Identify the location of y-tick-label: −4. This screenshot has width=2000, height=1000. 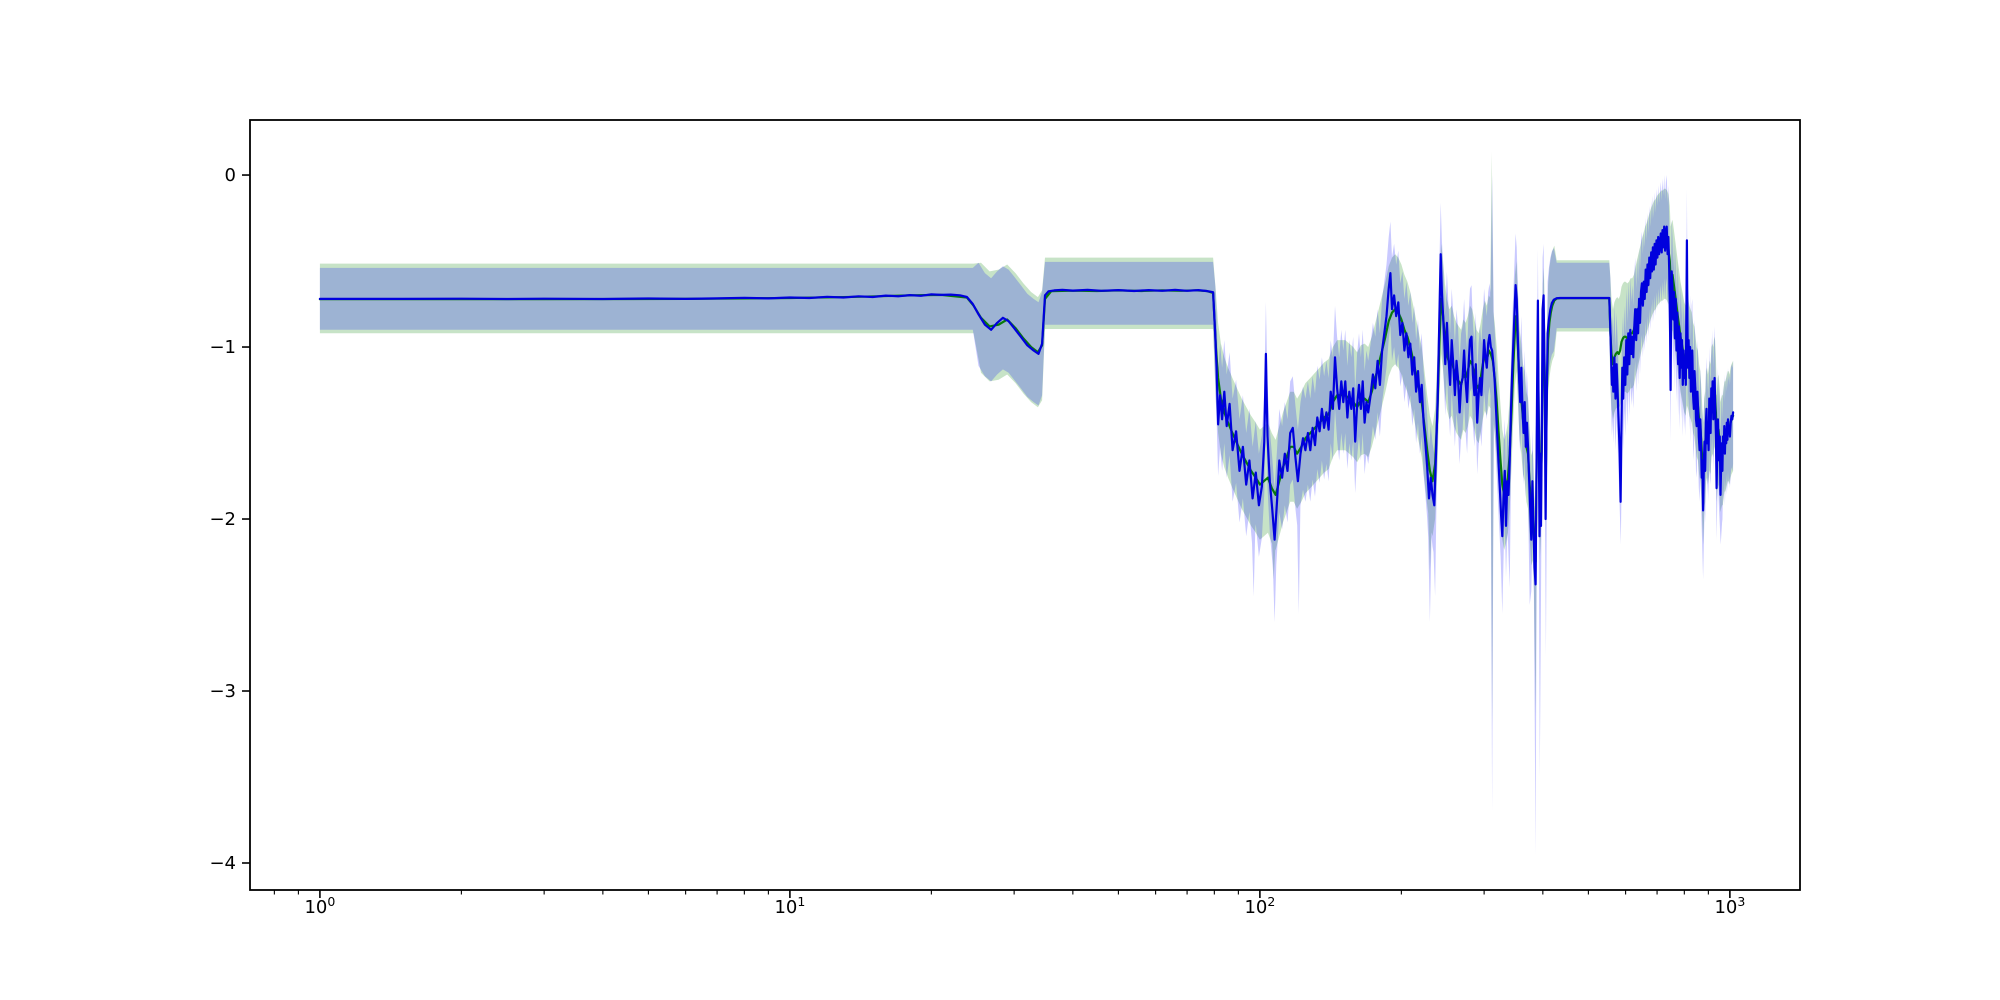
(222, 863).